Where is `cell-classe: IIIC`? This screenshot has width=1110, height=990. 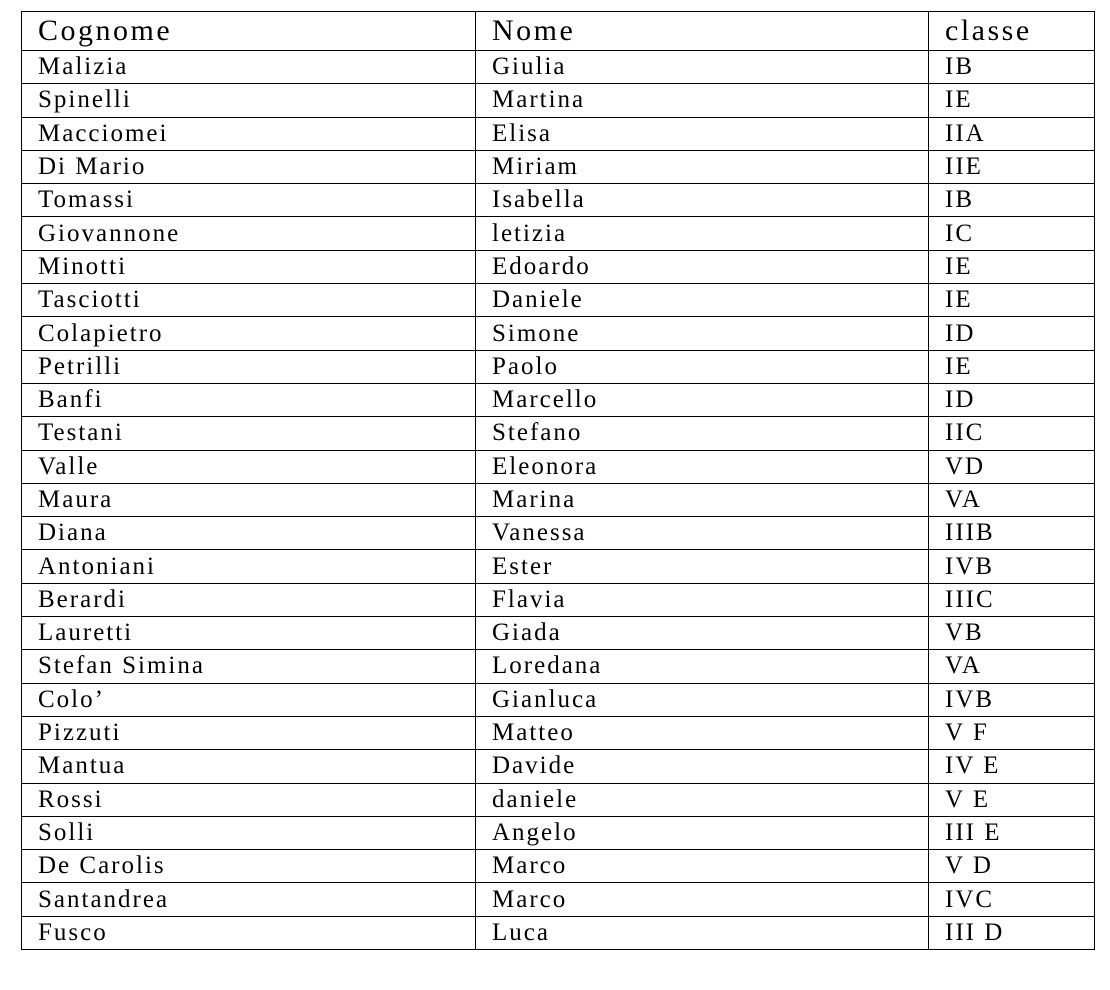
cell-classe: IIIC is located at coordinates (1011, 600).